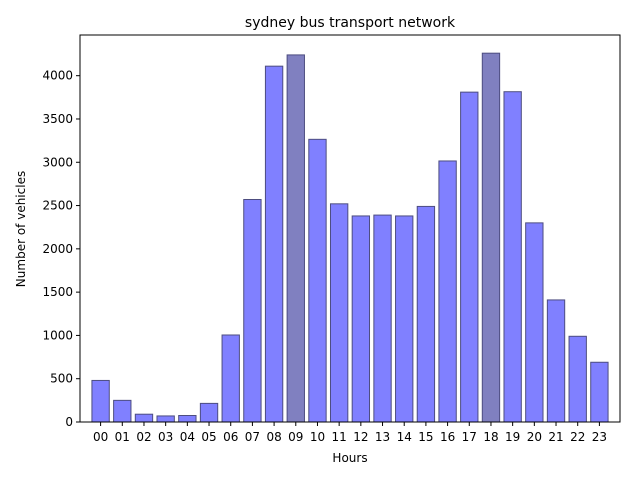 The image size is (640, 480). Describe the element at coordinates (69, 422) in the screenshot. I see `y-tick-label-0: 0` at that location.